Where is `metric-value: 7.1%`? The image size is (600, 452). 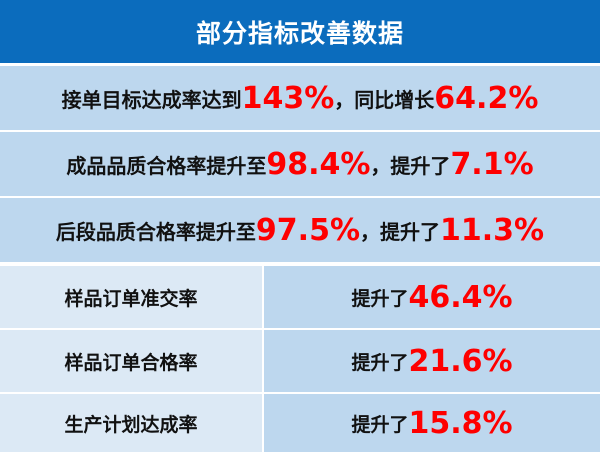
metric-value: 7.1% is located at coordinates (492, 164).